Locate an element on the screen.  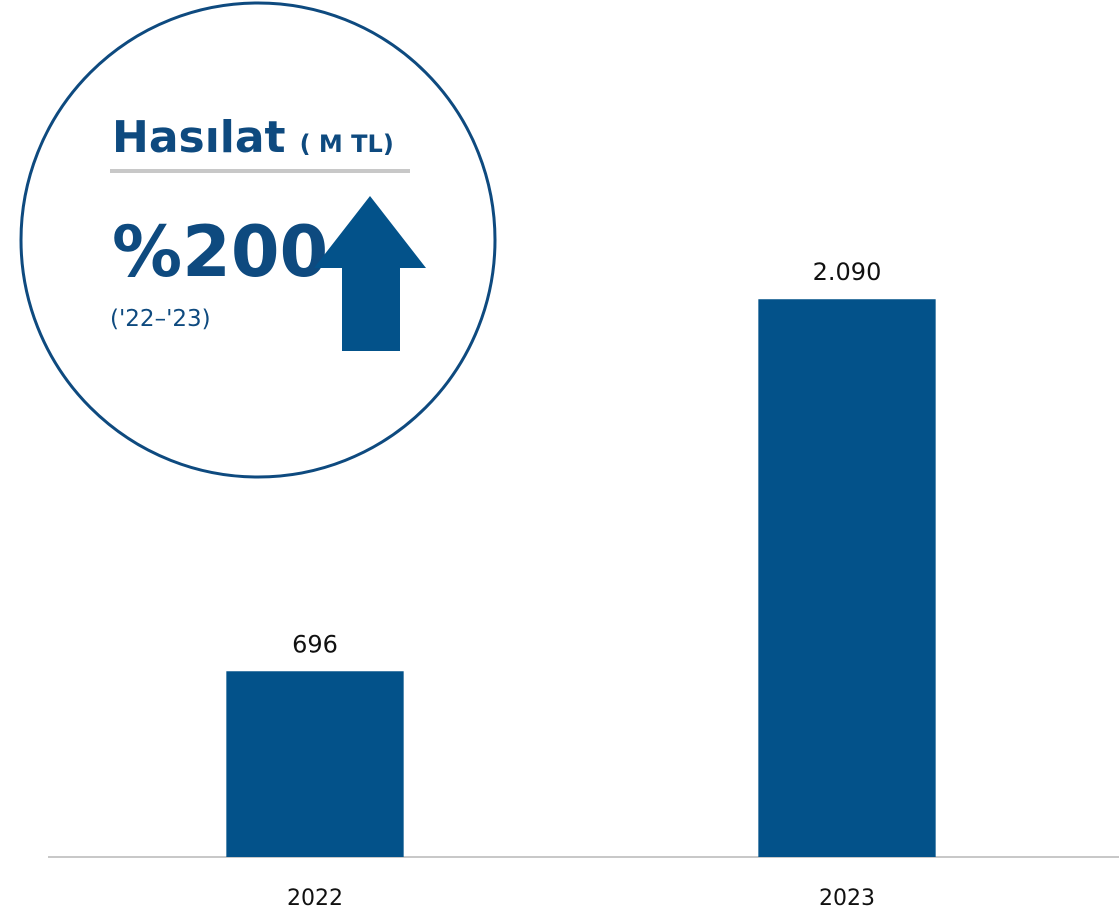
title-text: Hasılat is located at coordinates (199, 137).